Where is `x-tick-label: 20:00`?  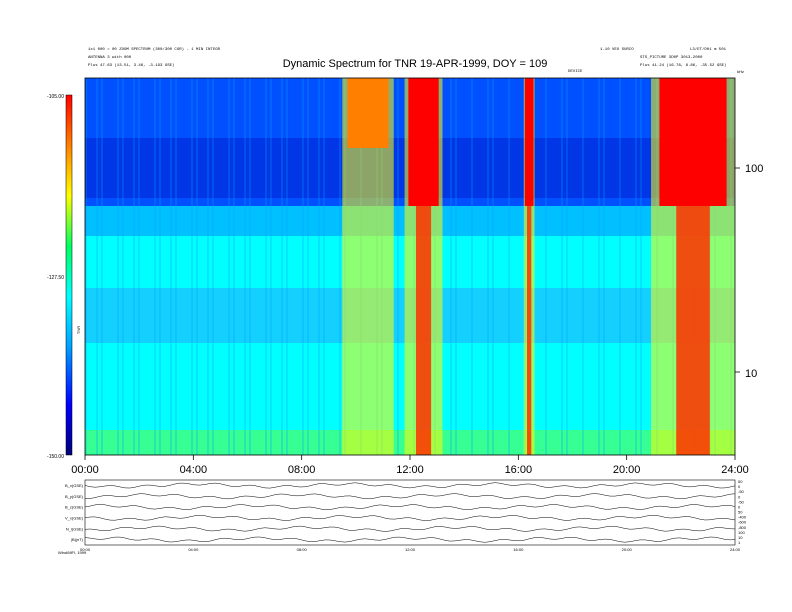 x-tick-label: 20:00 is located at coordinates (627, 470).